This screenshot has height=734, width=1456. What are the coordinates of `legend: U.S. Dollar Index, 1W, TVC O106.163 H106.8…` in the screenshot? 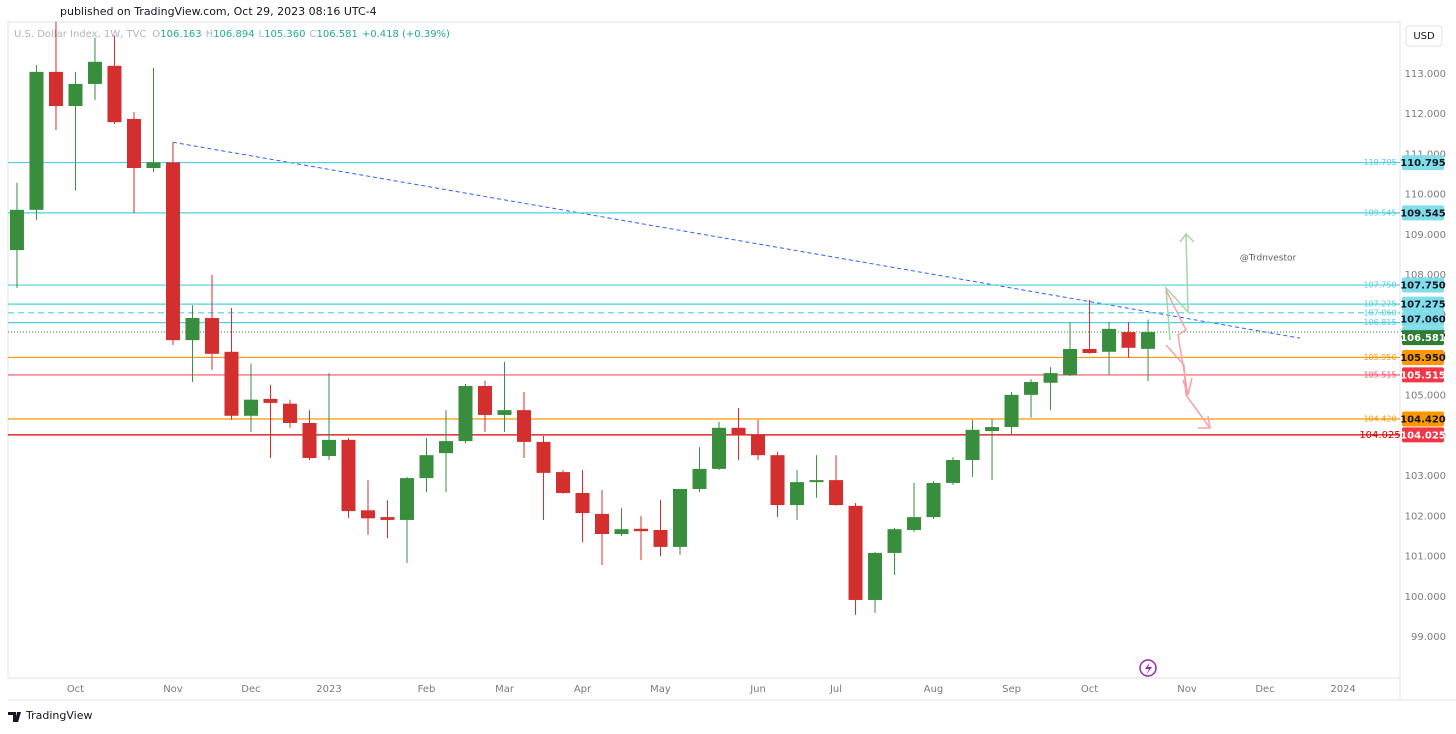 It's located at (232, 34).